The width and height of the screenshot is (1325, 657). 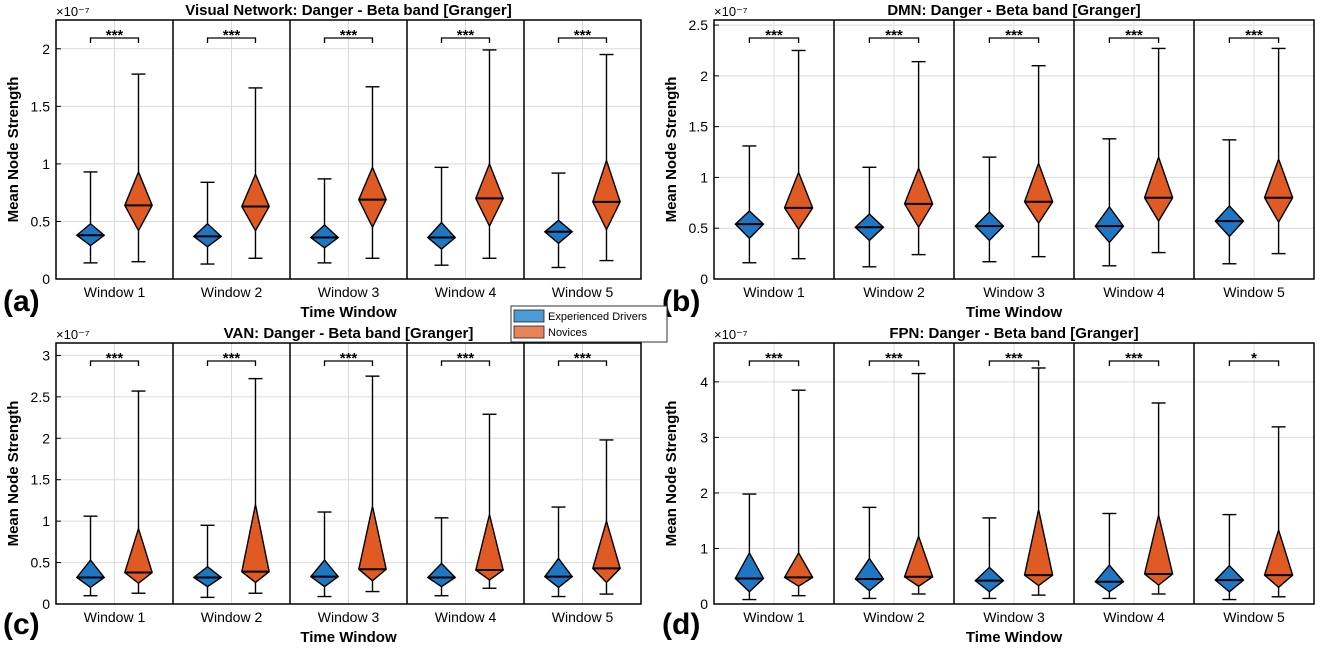 I want to click on chart-title: DMN: Danger - Beta band [Granger], so click(x=1013, y=10).